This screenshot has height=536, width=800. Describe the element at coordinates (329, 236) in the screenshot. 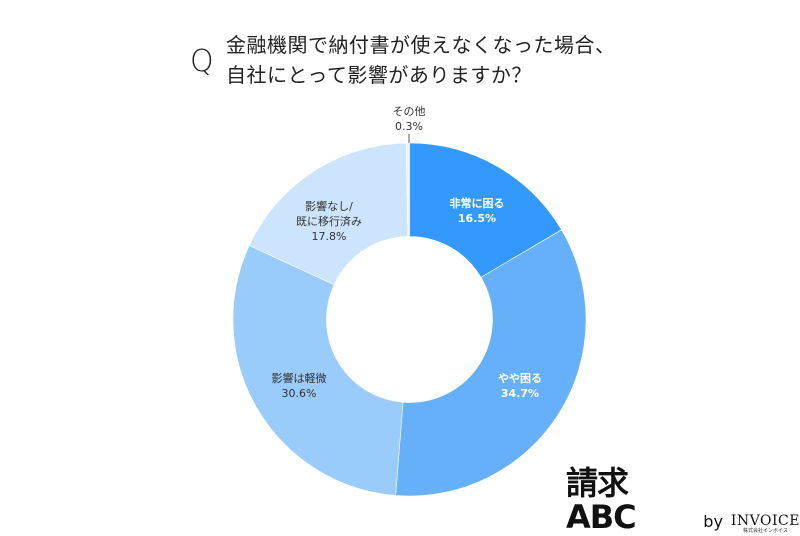

I see `label-none-pct: 17.8%` at that location.